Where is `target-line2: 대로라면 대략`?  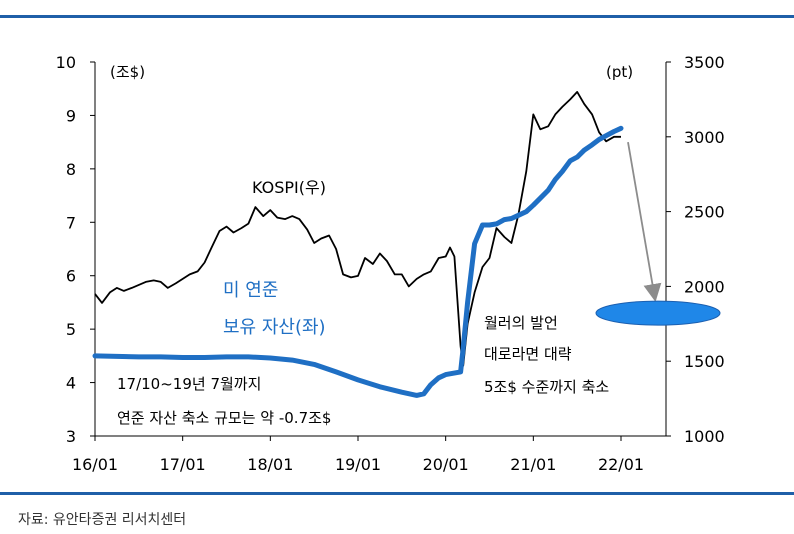
target-line2: 대로라면 대략 is located at coordinates (528, 354).